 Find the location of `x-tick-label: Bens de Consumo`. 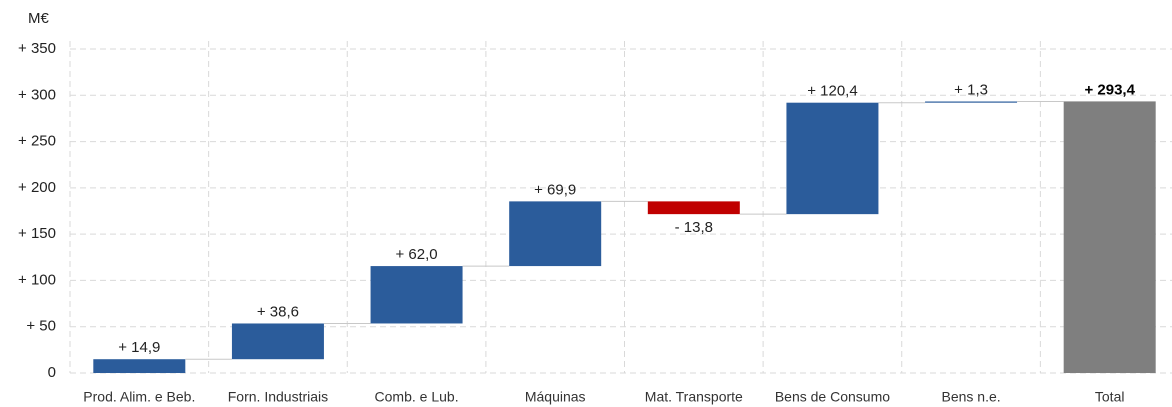

x-tick-label: Bens de Consumo is located at coordinates (832, 397).